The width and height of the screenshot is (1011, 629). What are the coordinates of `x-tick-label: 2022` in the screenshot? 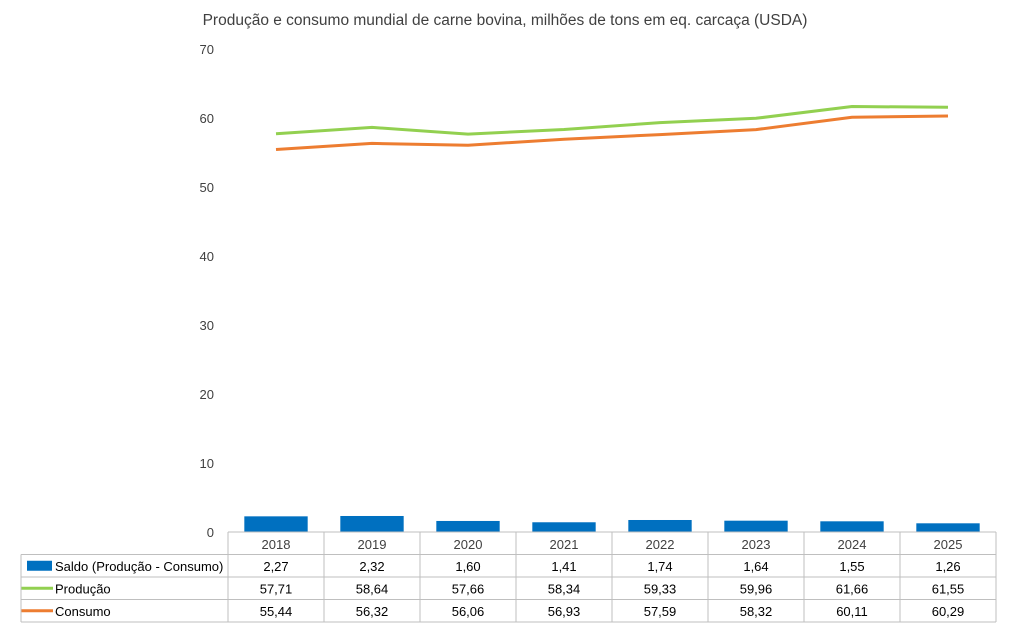 It's located at (660, 544).